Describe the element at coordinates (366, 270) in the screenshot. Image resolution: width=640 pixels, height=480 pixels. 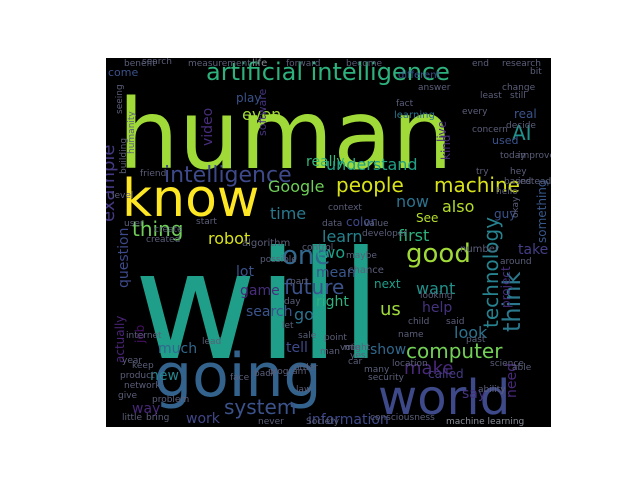
I see `cloud-word: chance` at that location.